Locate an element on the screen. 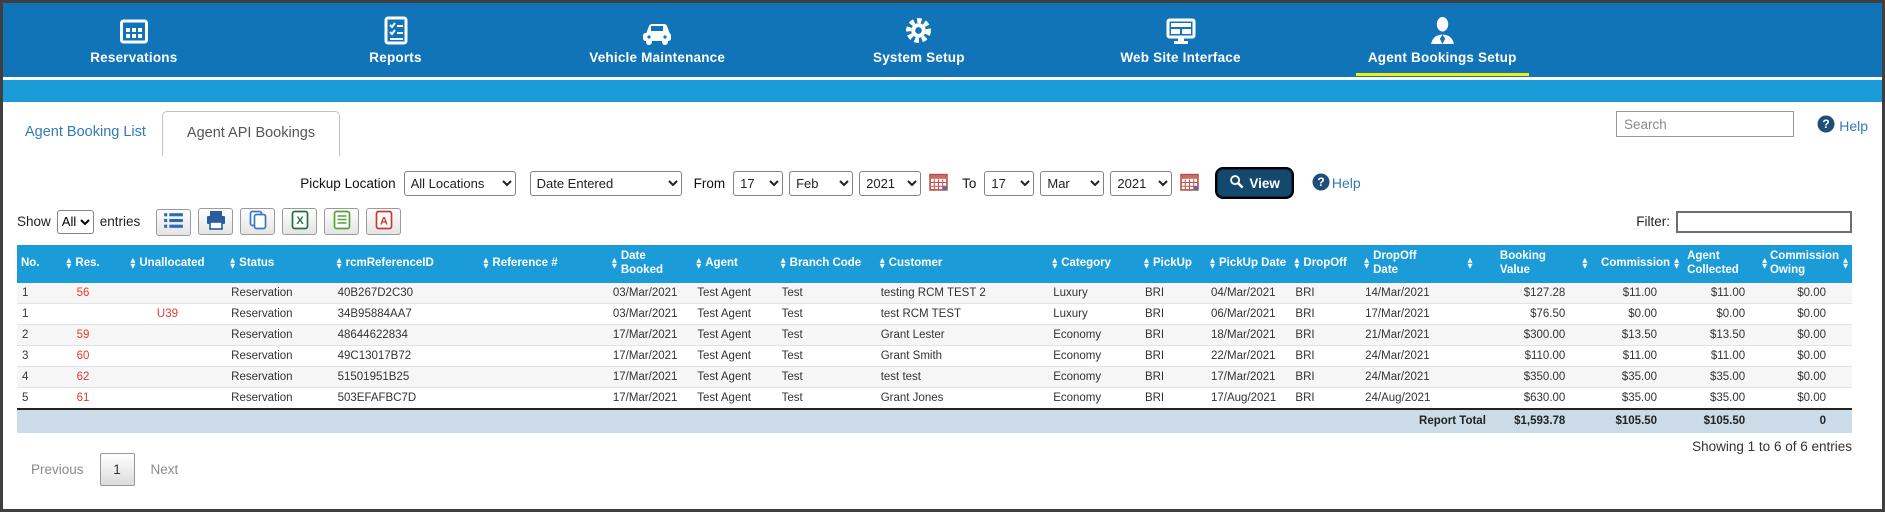 The height and width of the screenshot is (512, 1885). column-header-commission: Commission ▲ ▼ is located at coordinates (1637, 263).